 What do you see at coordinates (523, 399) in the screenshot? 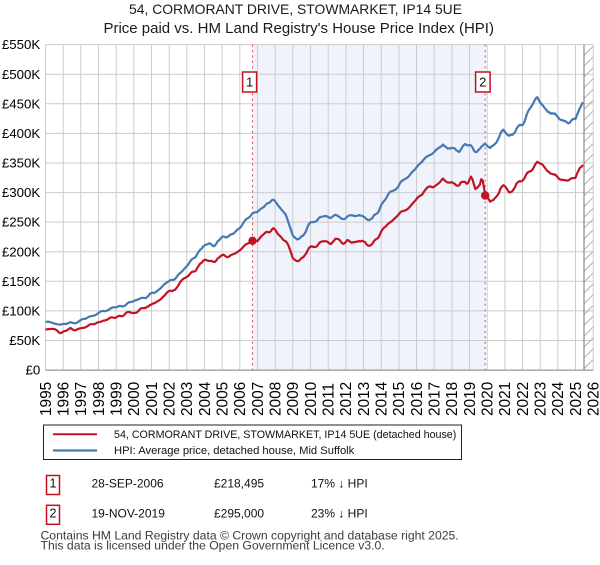
I see `svg-text: 2022` at bounding box center [523, 399].